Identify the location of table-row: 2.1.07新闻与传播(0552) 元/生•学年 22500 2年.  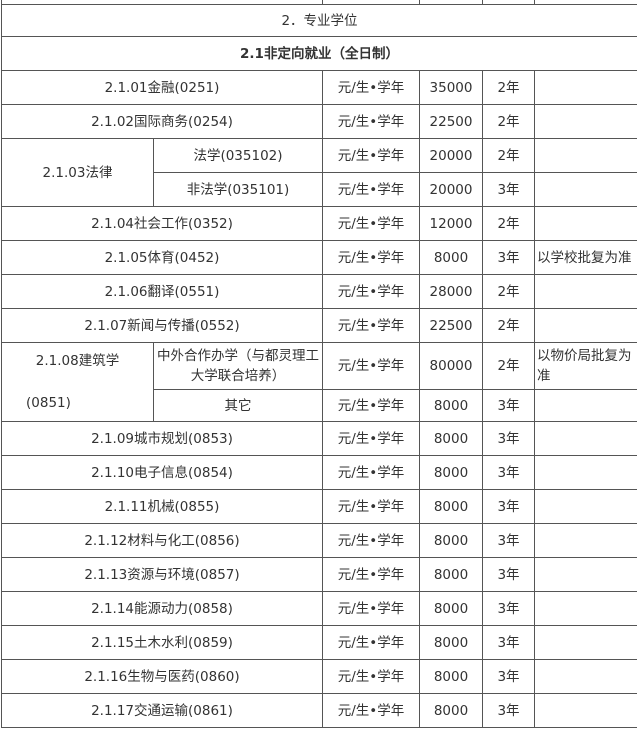
(319, 325).